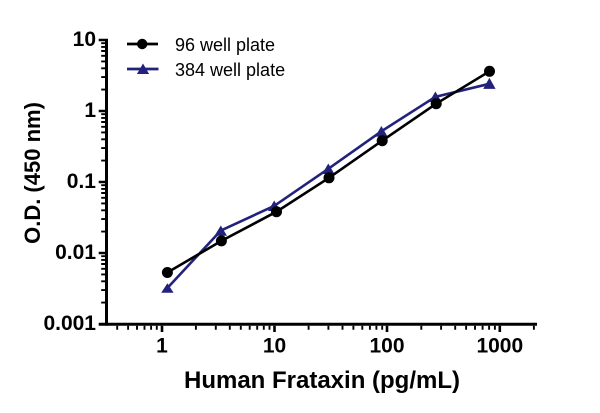 This screenshot has height=413, width=600. I want to click on svg-text: 0.001, so click(69, 323).